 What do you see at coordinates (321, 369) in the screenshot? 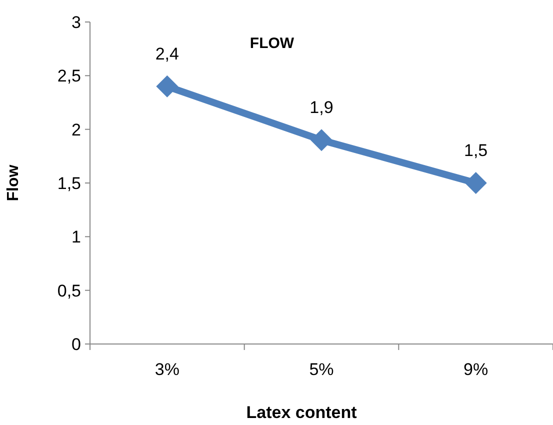
I see `x-tick-label: 5%` at bounding box center [321, 369].